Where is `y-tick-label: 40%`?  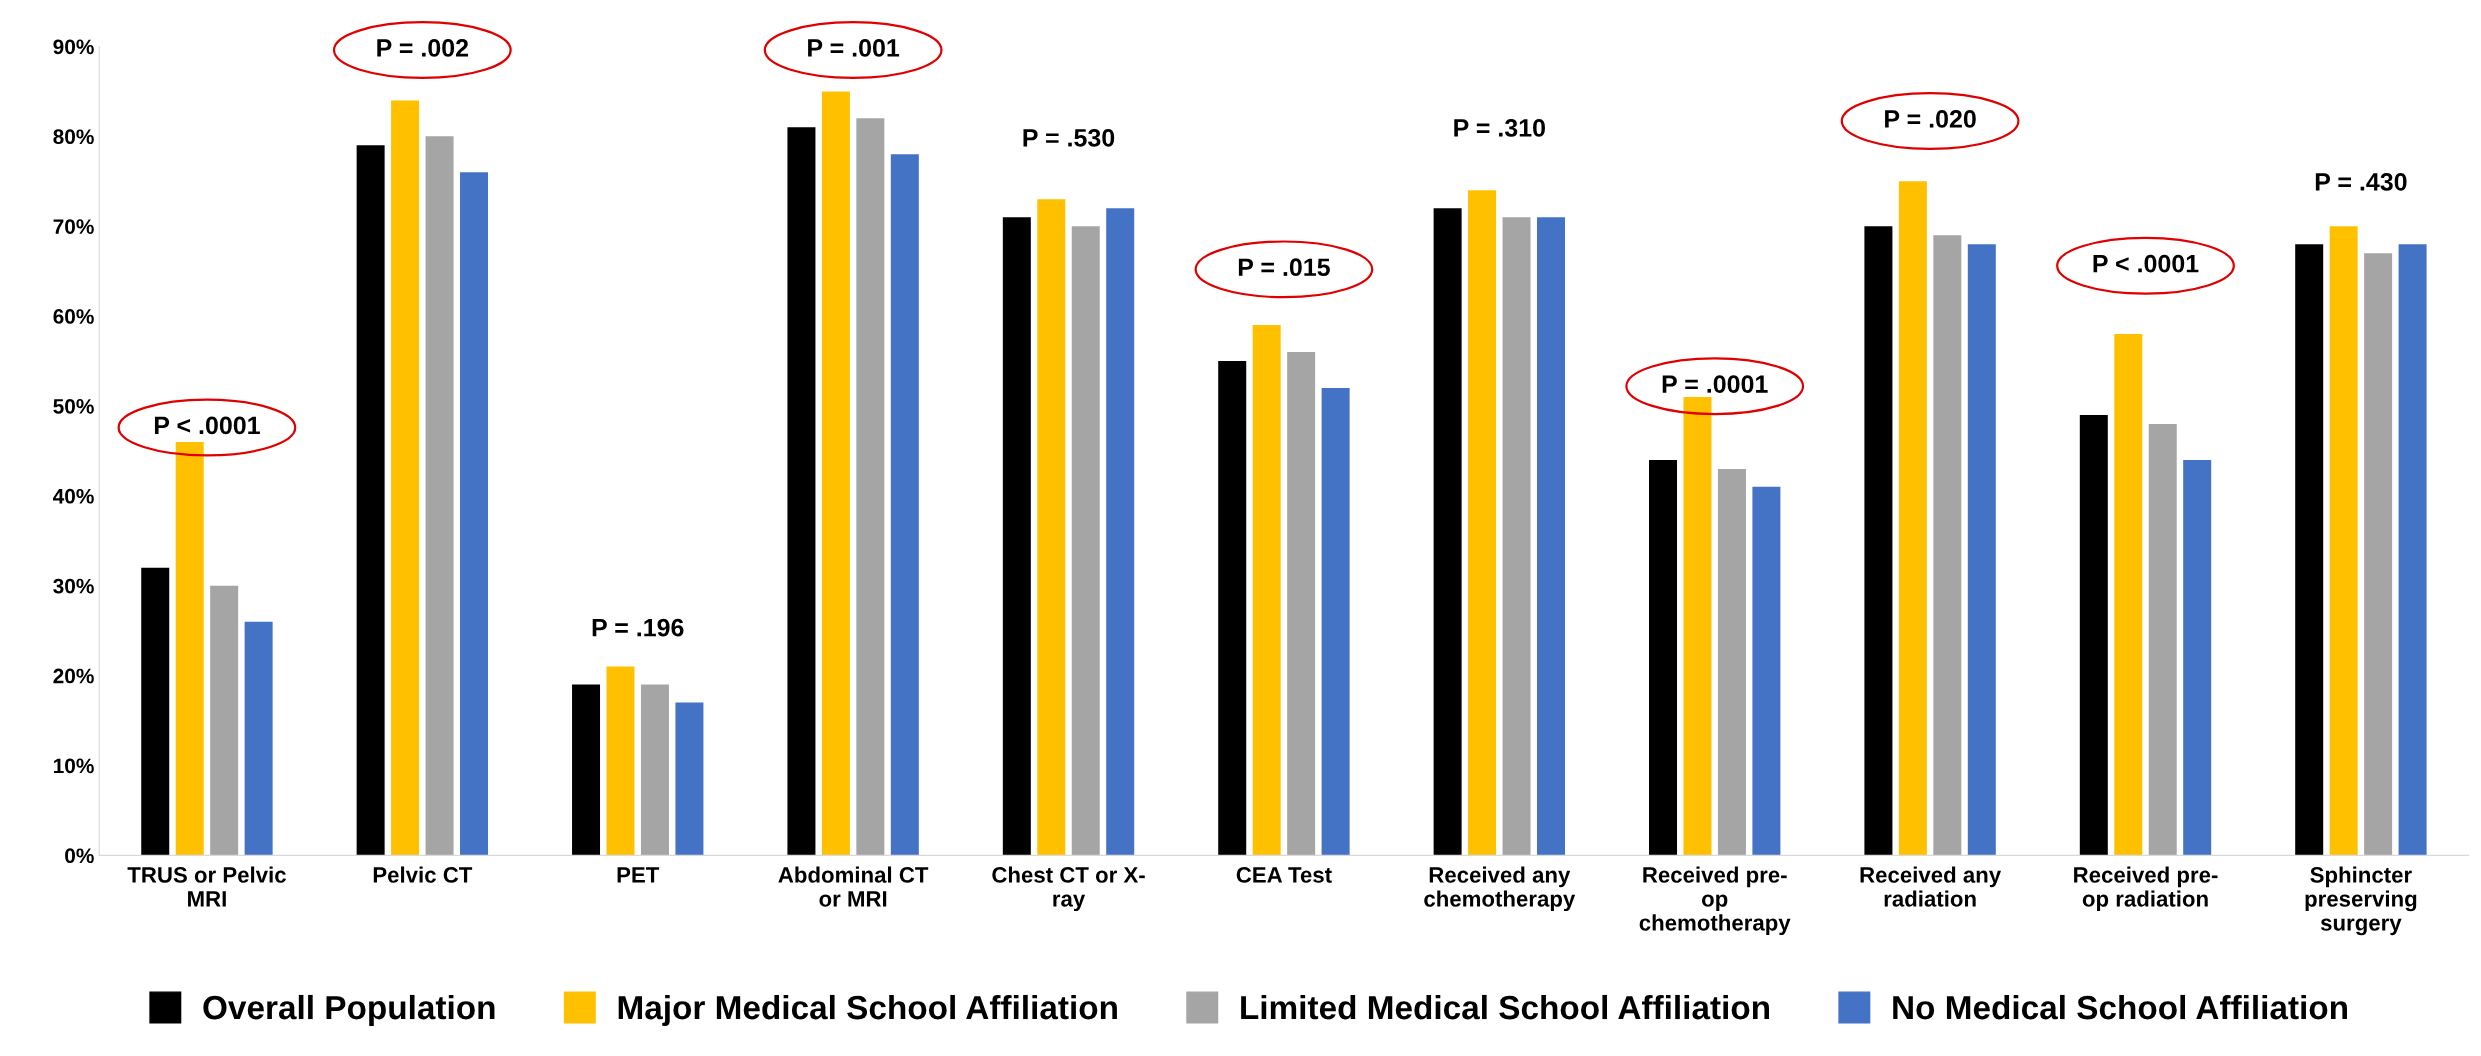 y-tick-label: 40% is located at coordinates (73, 496).